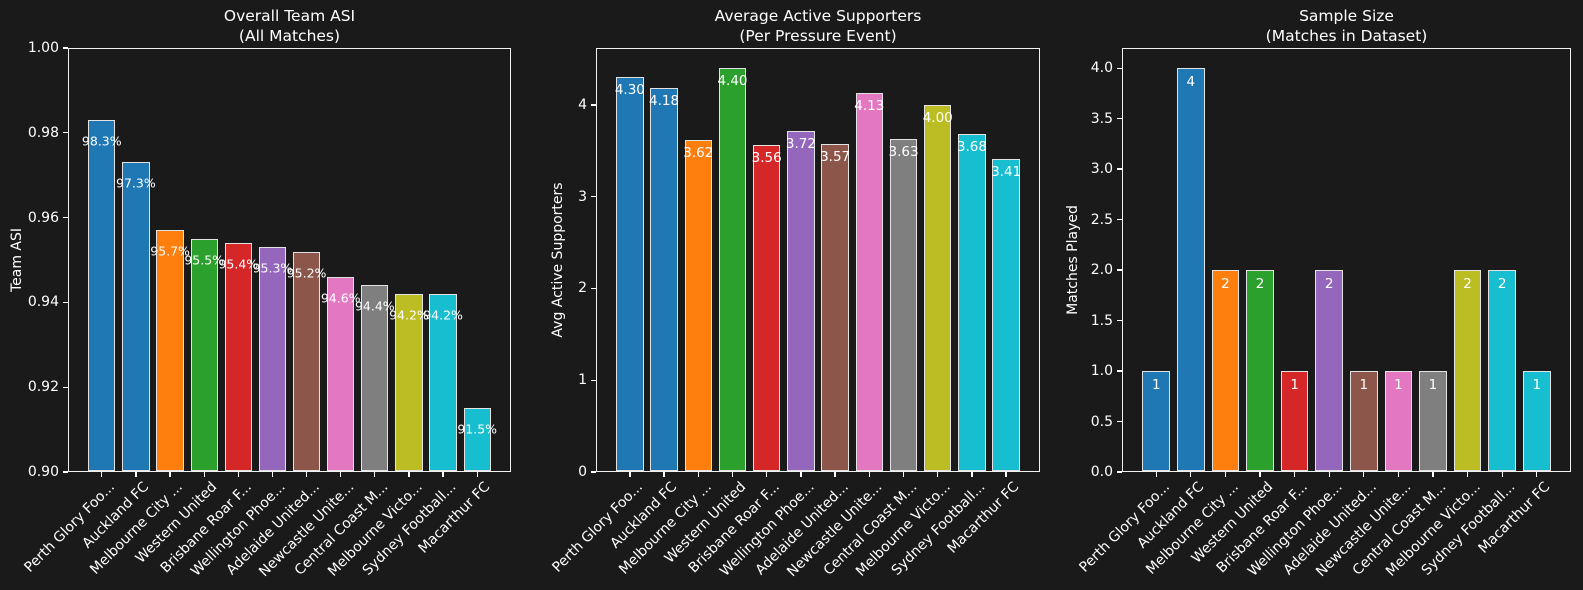  I want to click on y-tick-label: 3.5, so click(1101, 118).